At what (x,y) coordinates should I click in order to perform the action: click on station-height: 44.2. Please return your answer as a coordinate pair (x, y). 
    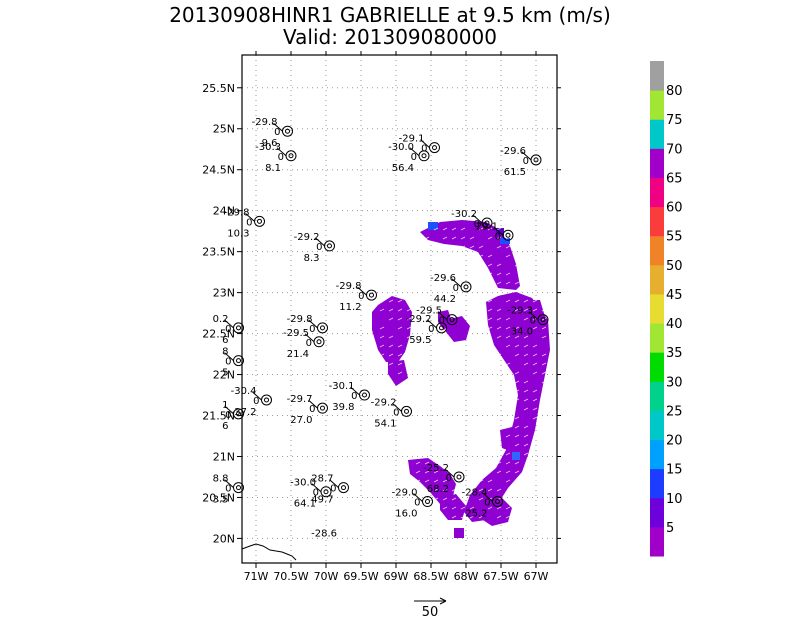
    Looking at the image, I should click on (445, 299).